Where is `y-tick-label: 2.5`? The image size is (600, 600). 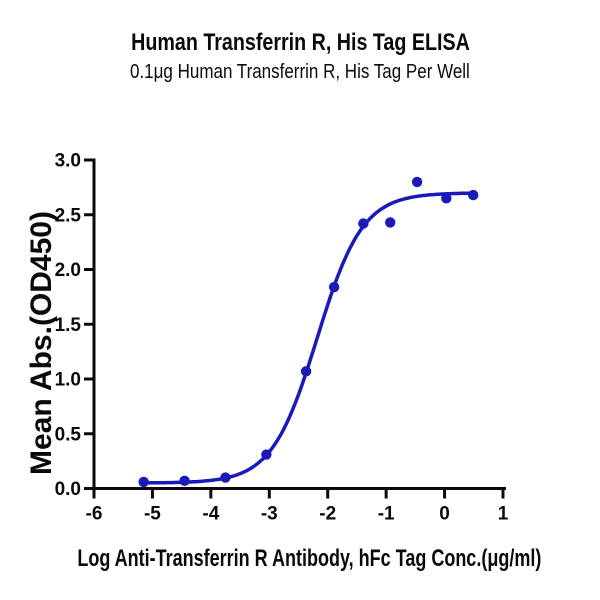 y-tick-label: 2.5 is located at coordinates (68, 215).